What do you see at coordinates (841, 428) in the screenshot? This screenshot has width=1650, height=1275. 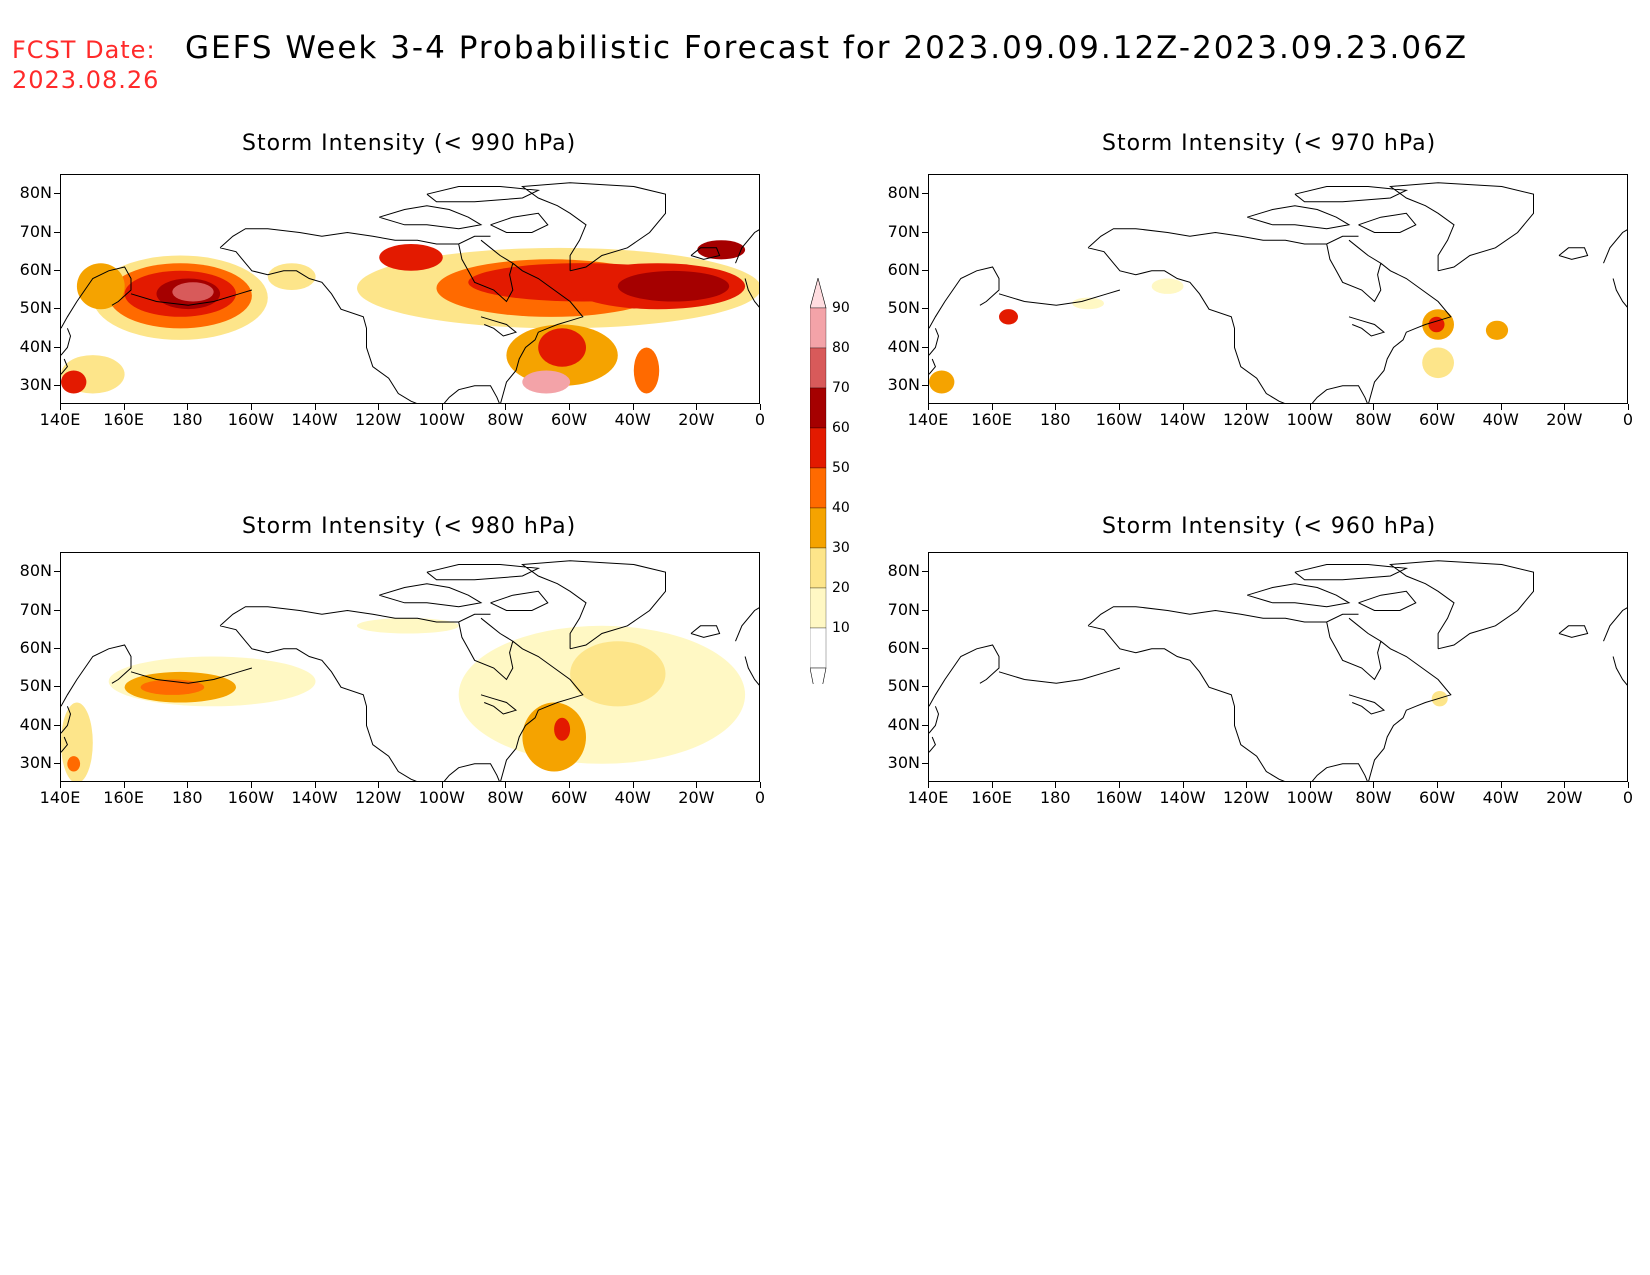 I see `colorbar-level-label: 60` at bounding box center [841, 428].